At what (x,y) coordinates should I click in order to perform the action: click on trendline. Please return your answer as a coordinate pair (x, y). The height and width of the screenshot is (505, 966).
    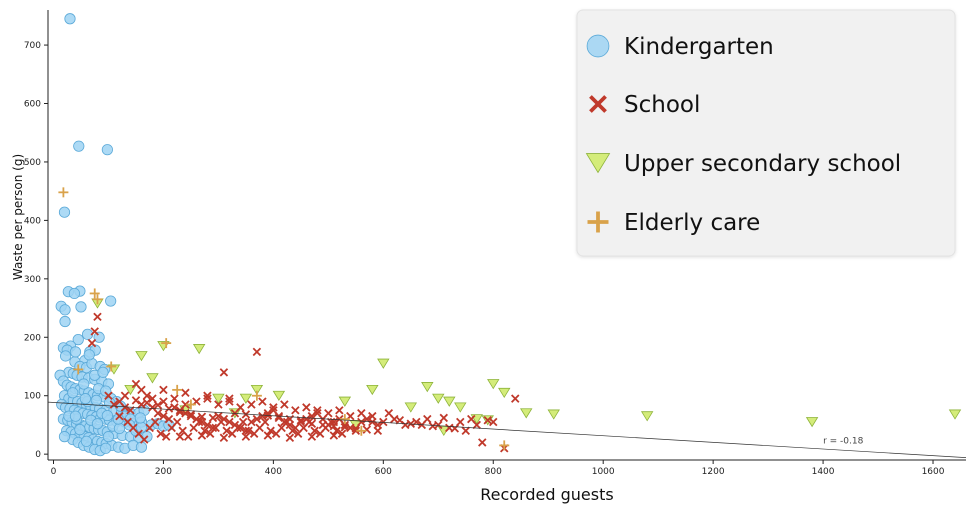
    Looking at the image, I should click on (506, 430).